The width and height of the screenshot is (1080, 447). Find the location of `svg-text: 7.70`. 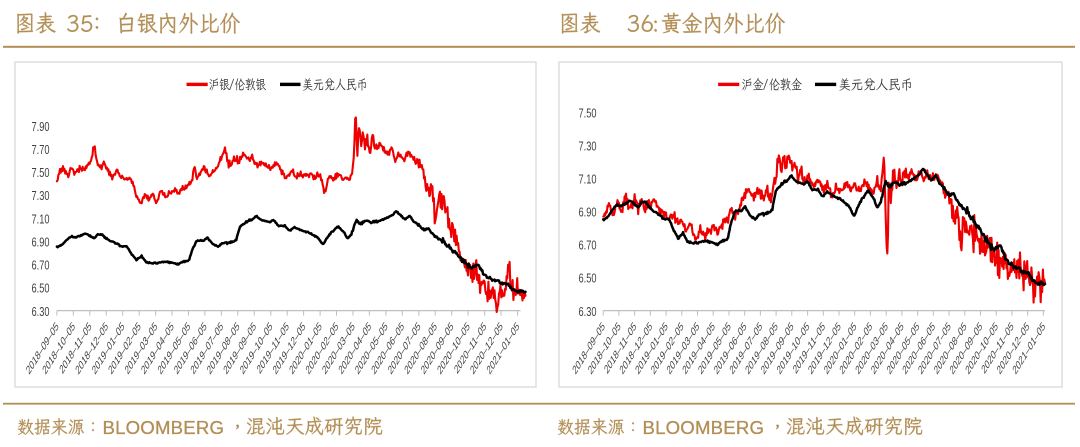

svg-text: 7.70 is located at coordinates (41, 150).